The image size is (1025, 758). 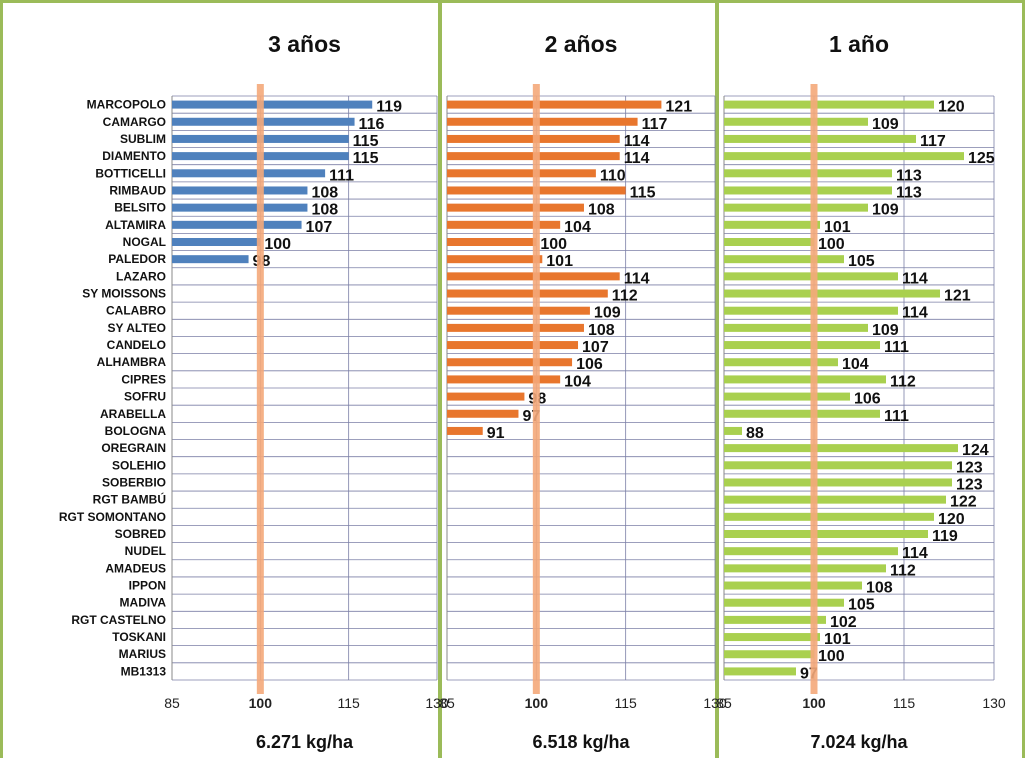 I want to click on category-label: PALEDOR, so click(x=137, y=259).